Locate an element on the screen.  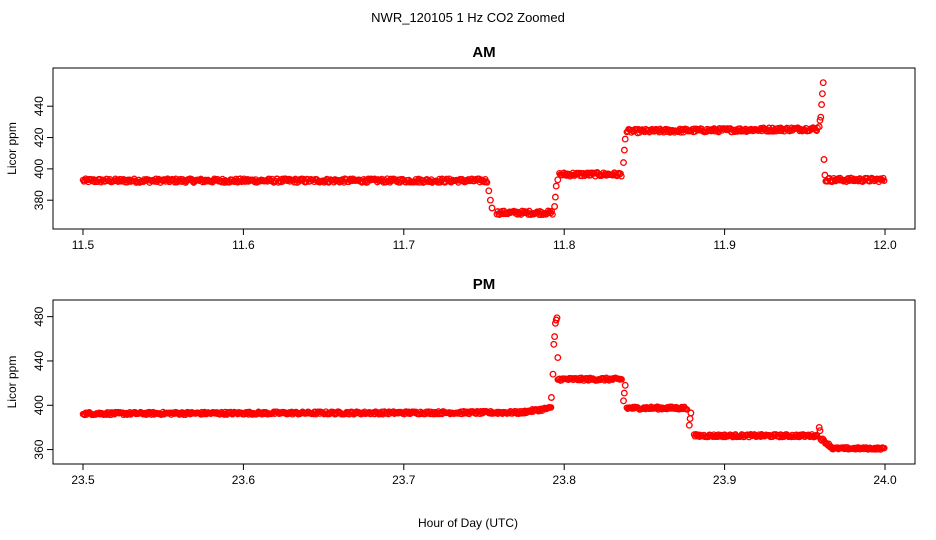
pm-y-axis-label: Licor ppm is located at coordinates (12, 382).